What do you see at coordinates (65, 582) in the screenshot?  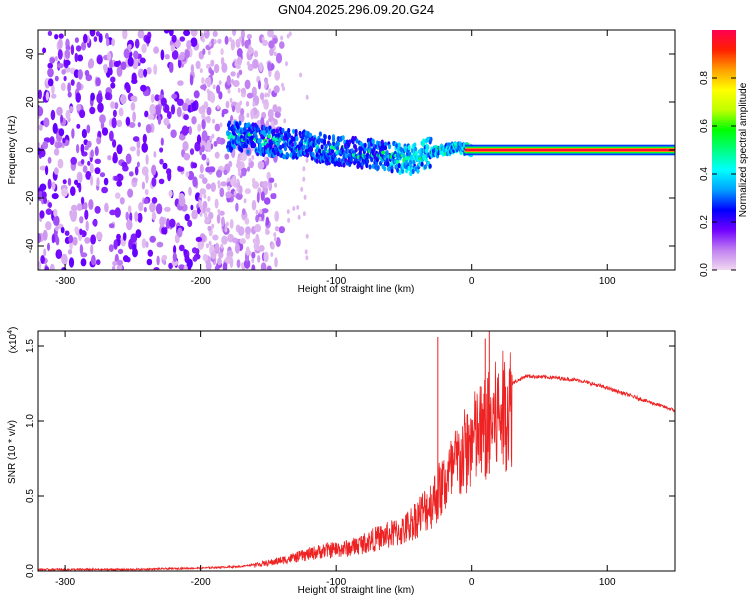 I see `x-tick-label: -300` at bounding box center [65, 582].